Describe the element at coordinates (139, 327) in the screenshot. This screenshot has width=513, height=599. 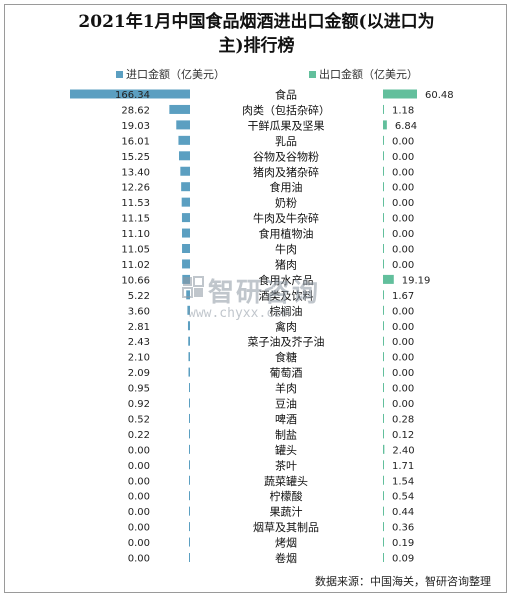
I see `import-value-label: 2.81` at that location.